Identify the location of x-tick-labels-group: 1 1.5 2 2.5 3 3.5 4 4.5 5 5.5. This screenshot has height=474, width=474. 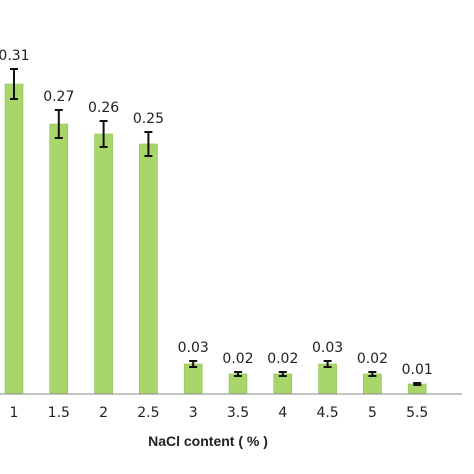
(219, 413).